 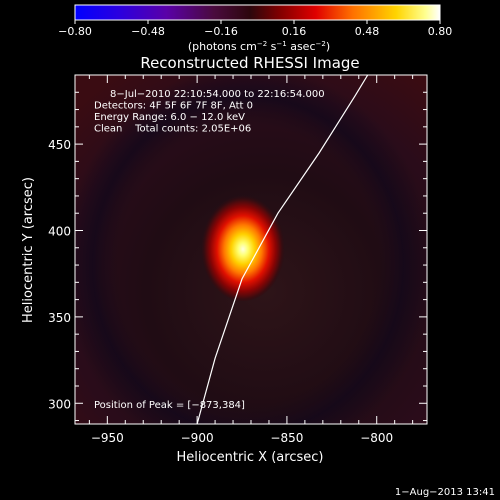 I want to click on colorbar-tick-label: −0.16, so click(x=221, y=31).